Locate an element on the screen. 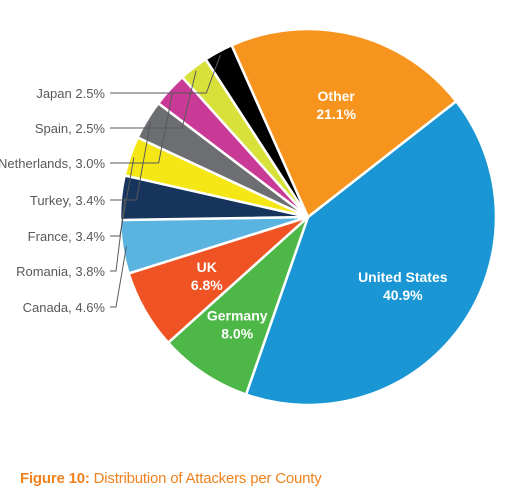  slice-label-netherlands-3-0: Netherlands, 3.0% is located at coordinates (52, 163).